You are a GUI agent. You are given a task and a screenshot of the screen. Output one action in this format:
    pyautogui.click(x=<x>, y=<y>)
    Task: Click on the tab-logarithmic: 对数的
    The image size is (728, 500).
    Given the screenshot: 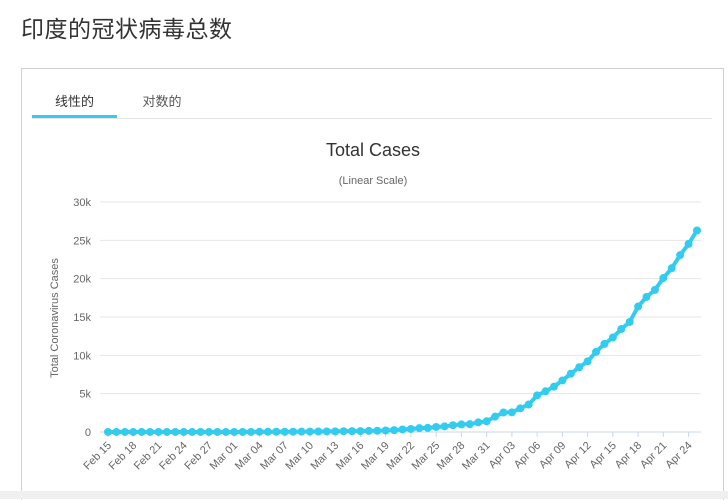 What is the action you would take?
    pyautogui.click(x=162, y=102)
    